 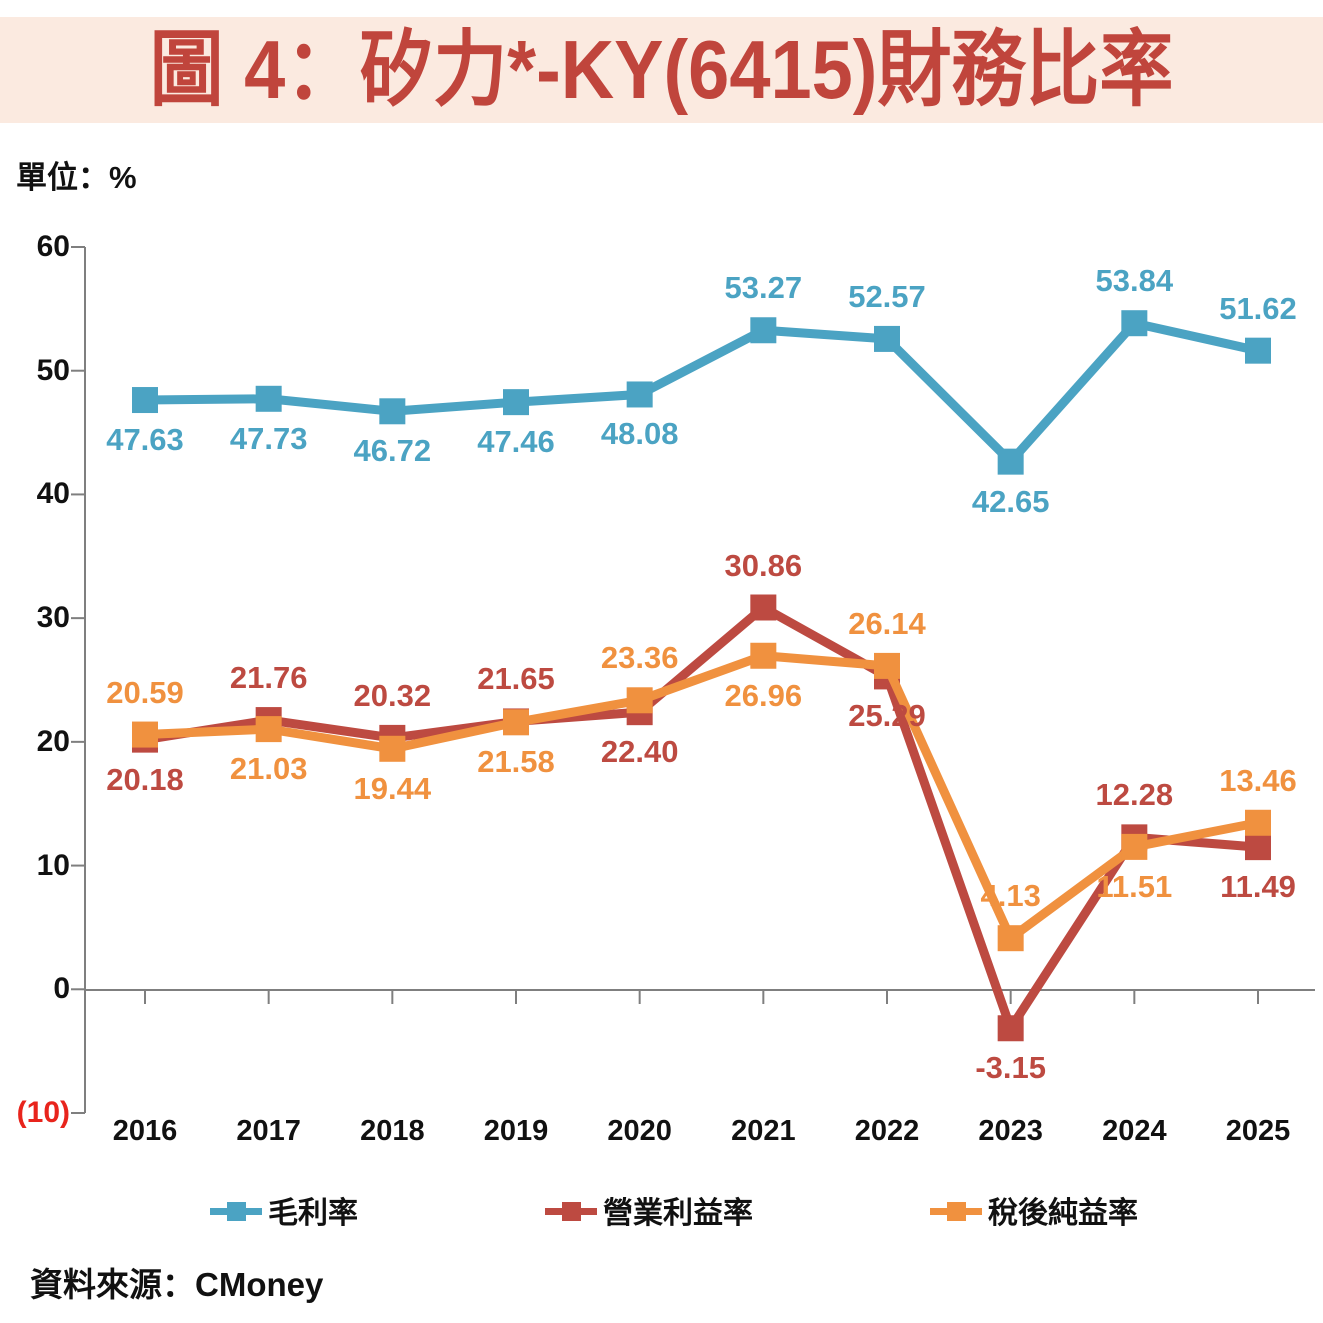 I want to click on x-tick-label-2016: 2016, so click(x=145, y=1131).